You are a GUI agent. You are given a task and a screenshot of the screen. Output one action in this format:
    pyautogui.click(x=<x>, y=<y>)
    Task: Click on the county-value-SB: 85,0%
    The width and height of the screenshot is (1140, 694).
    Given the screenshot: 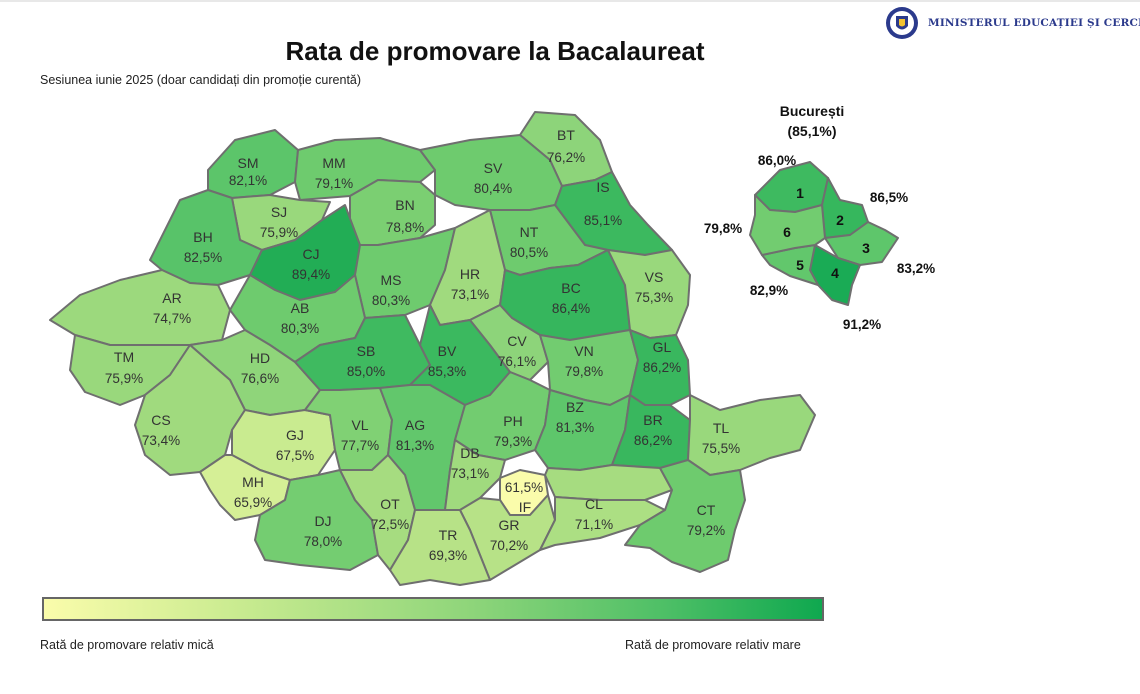 What is the action you would take?
    pyautogui.click(x=366, y=371)
    